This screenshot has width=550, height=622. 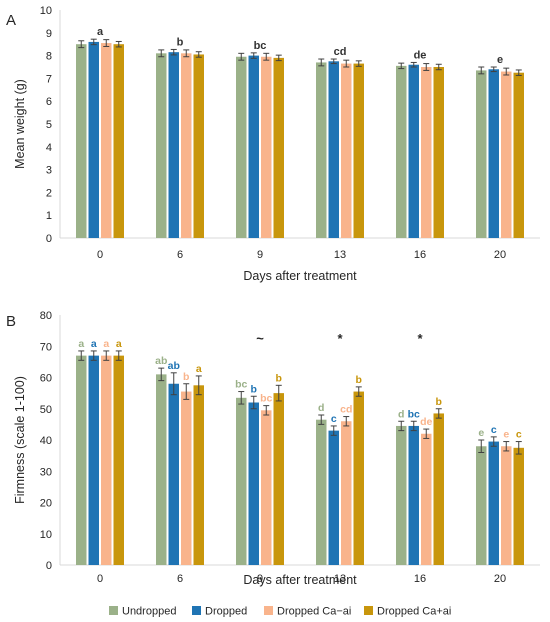 What do you see at coordinates (439, 402) in the screenshot?
I see `significance-letter-dropped-ca-plus-ai-day-16: b` at bounding box center [439, 402].